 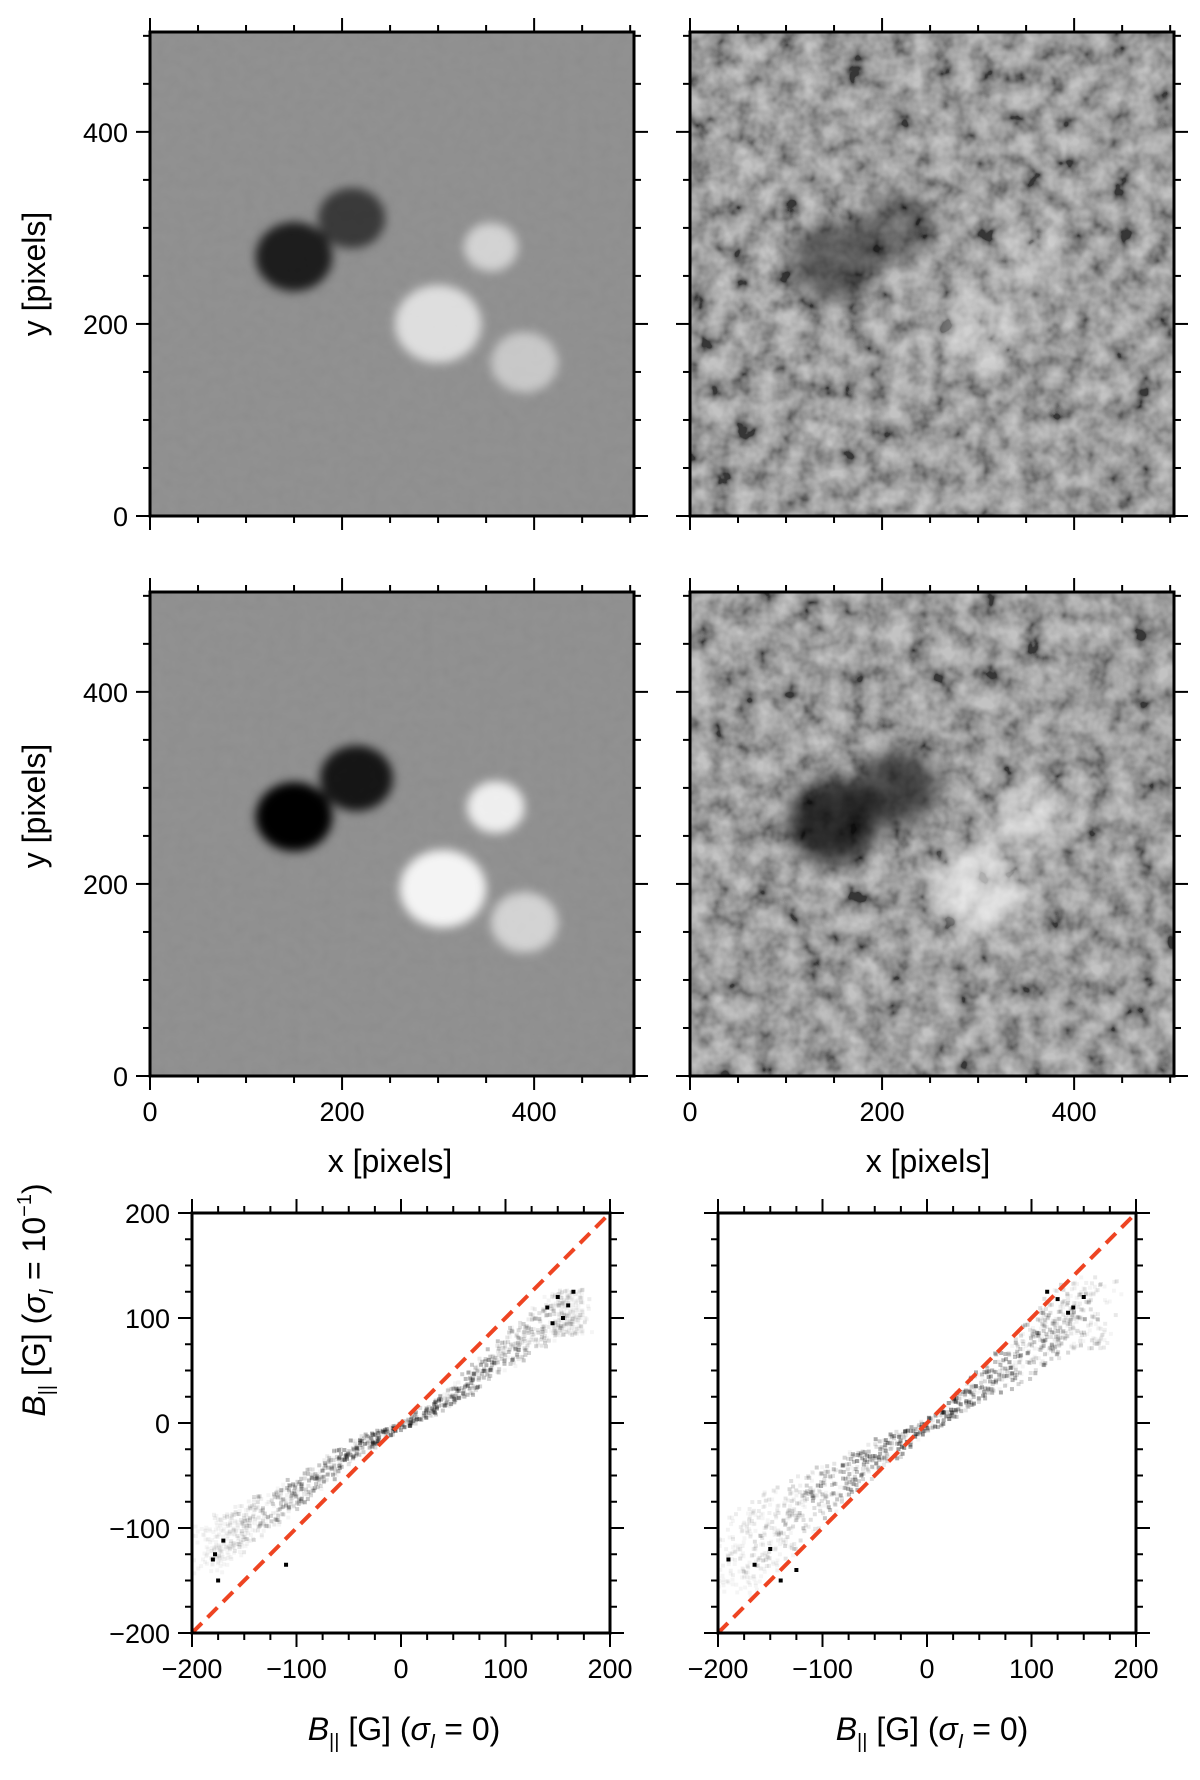 I want to click on dense-bin, so click(x=568, y=1305).